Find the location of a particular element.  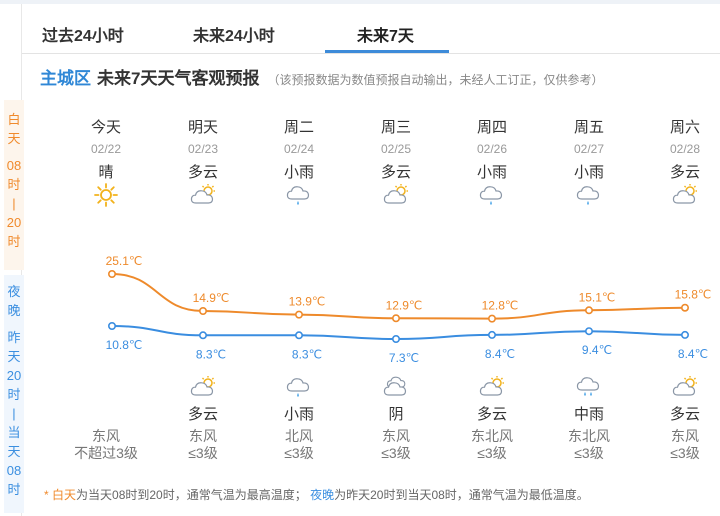

day-temp-label: 12.9℃ is located at coordinates (404, 305).